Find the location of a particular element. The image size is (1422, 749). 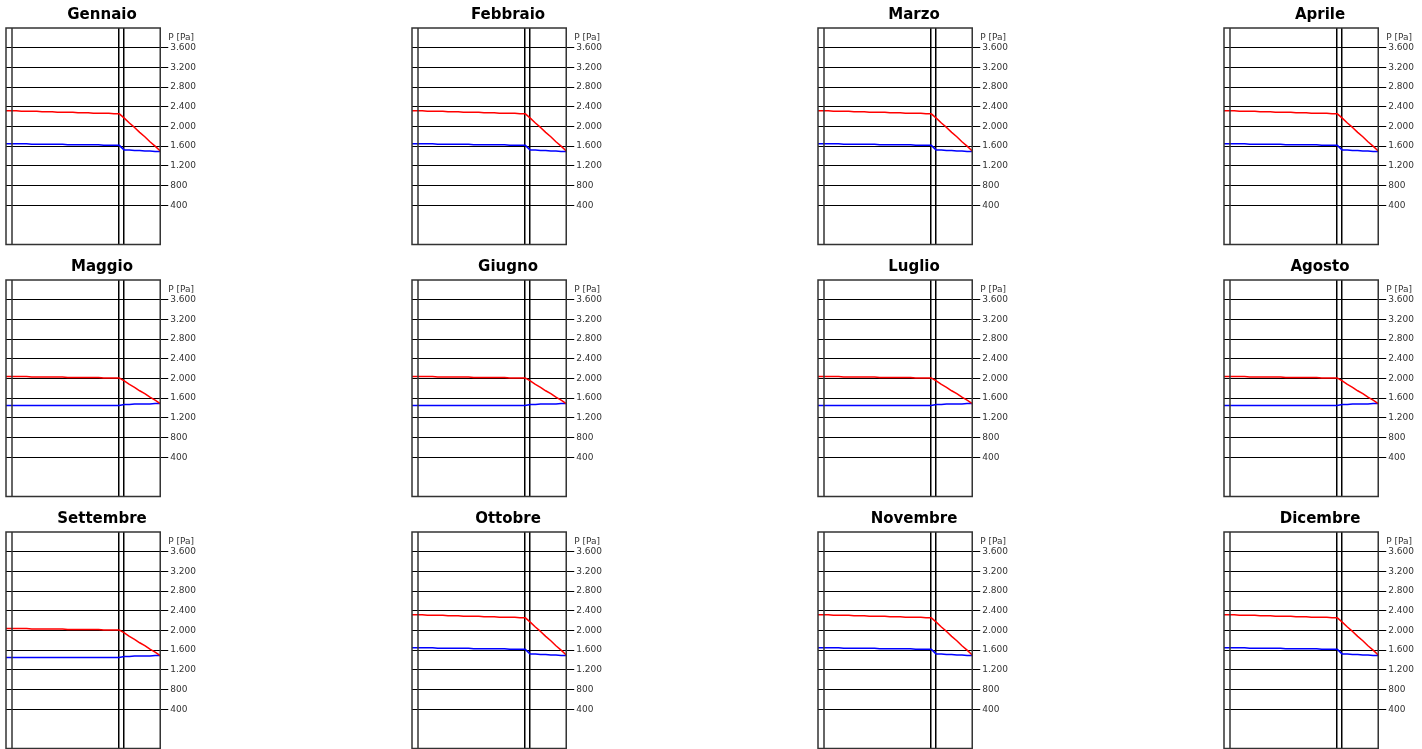

chart-title: Novembre is located at coordinates (914, 517).